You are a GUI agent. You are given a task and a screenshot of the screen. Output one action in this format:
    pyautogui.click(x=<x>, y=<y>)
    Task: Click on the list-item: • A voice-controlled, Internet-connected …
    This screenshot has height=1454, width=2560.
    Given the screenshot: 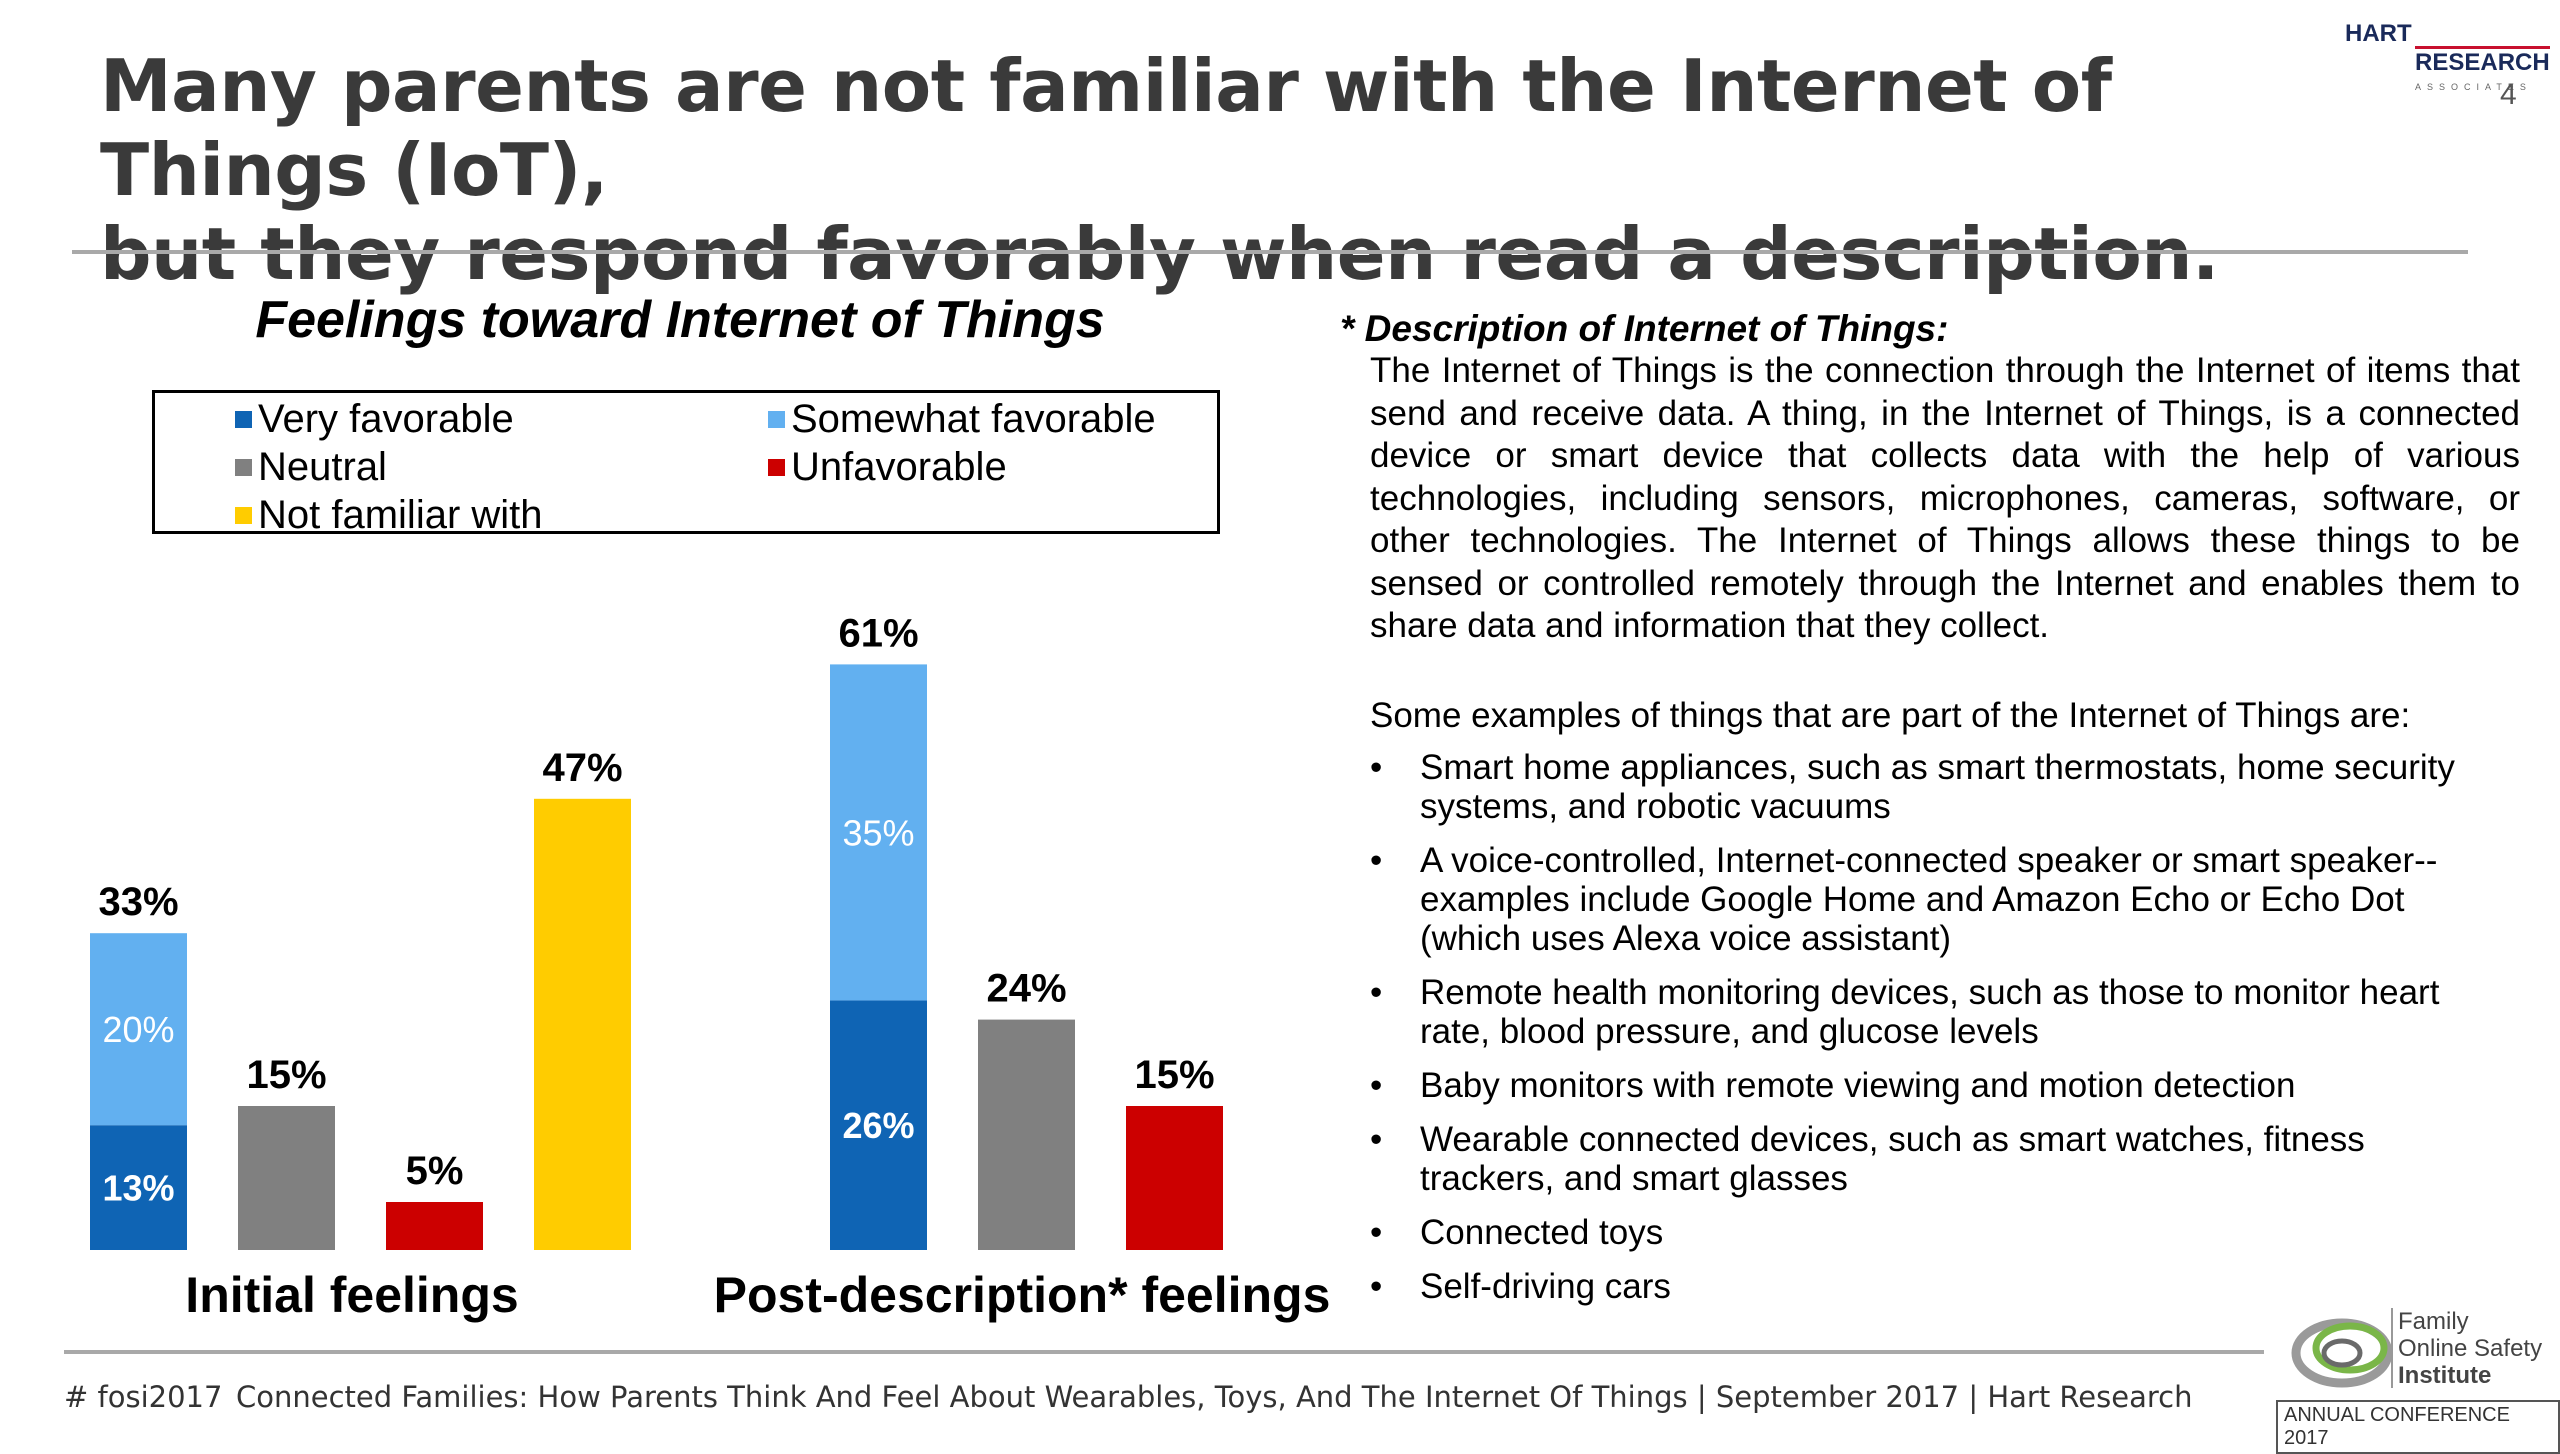 What is the action you would take?
    pyautogui.click(x=1935, y=899)
    